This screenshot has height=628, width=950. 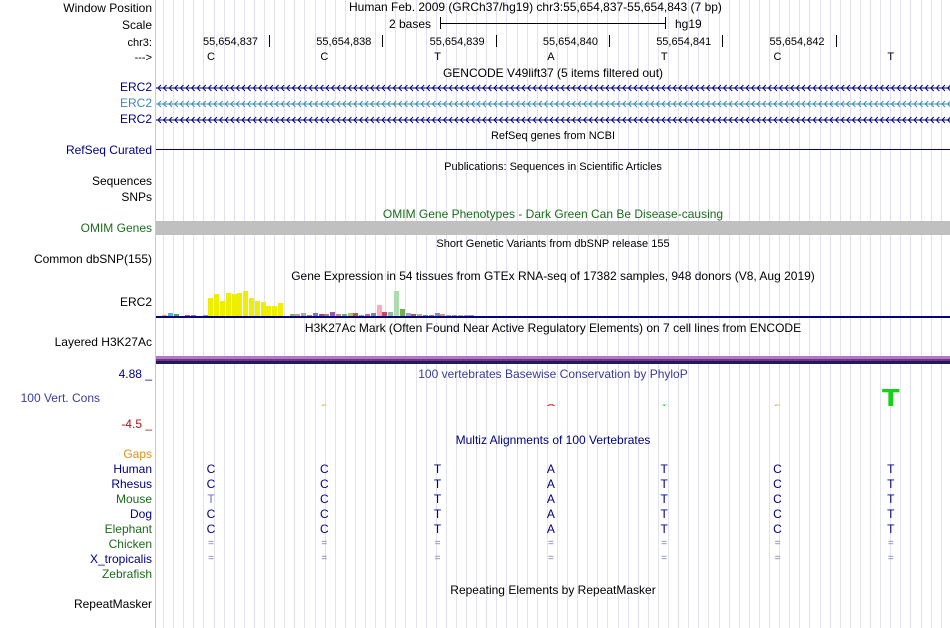 I want to click on ruler-base: C, so click(x=777, y=57).